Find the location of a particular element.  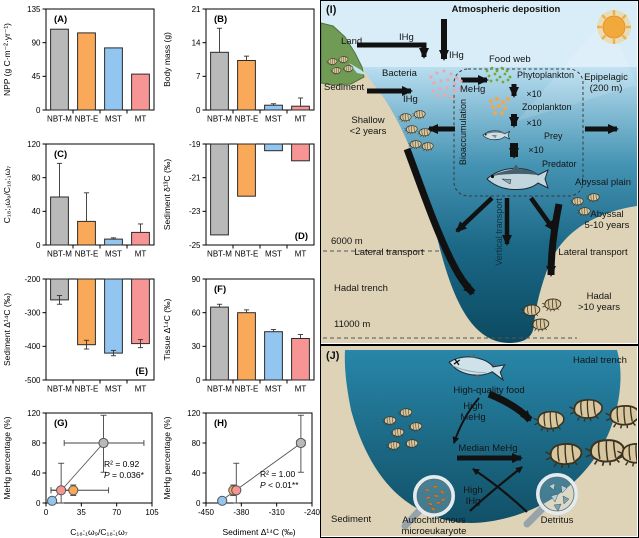

ihg-sediment-label: IHg is located at coordinates (410, 99).